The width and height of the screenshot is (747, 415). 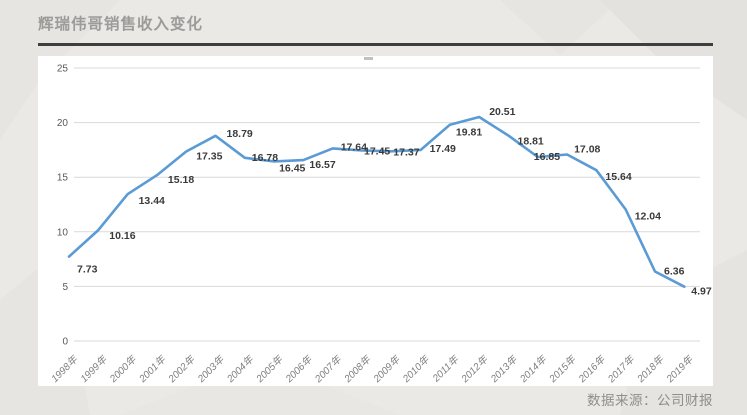 What do you see at coordinates (375, 44) in the screenshot?
I see `title-divider` at bounding box center [375, 44].